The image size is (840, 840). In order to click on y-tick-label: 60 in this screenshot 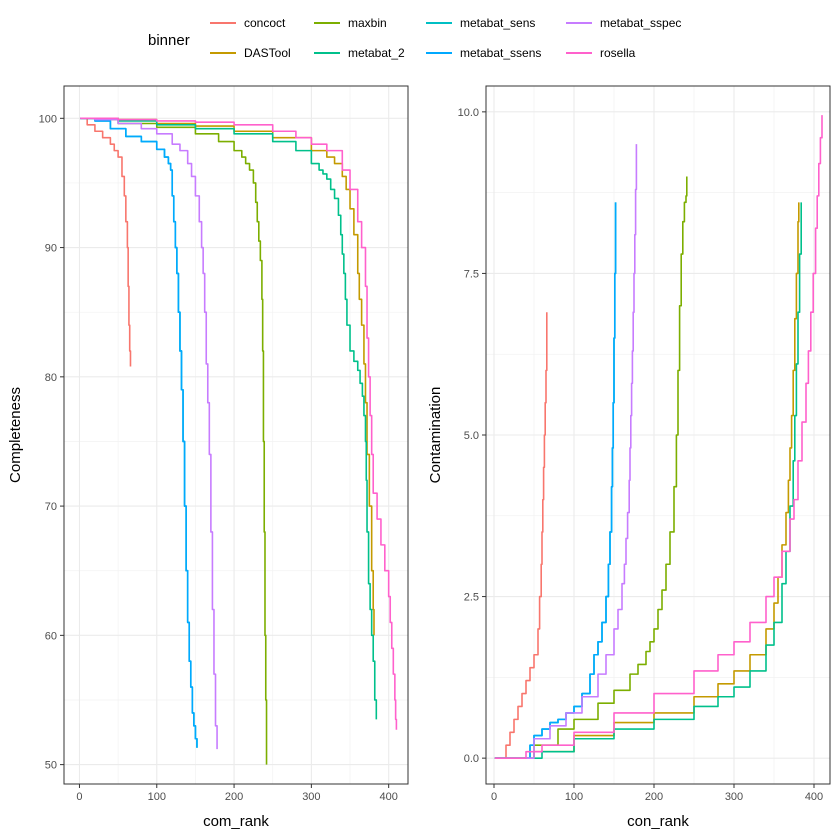, I will do `click(51, 636)`.